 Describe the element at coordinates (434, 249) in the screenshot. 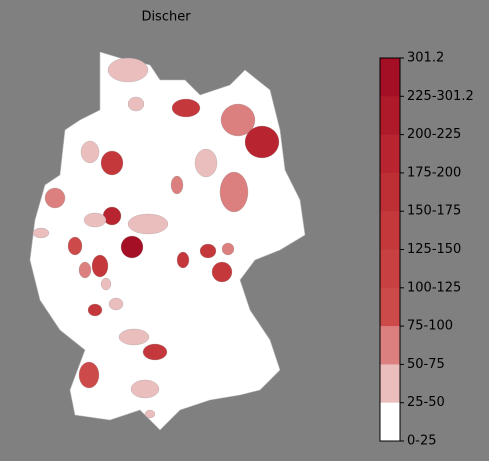

I see `colorbar-label: 125-150` at that location.